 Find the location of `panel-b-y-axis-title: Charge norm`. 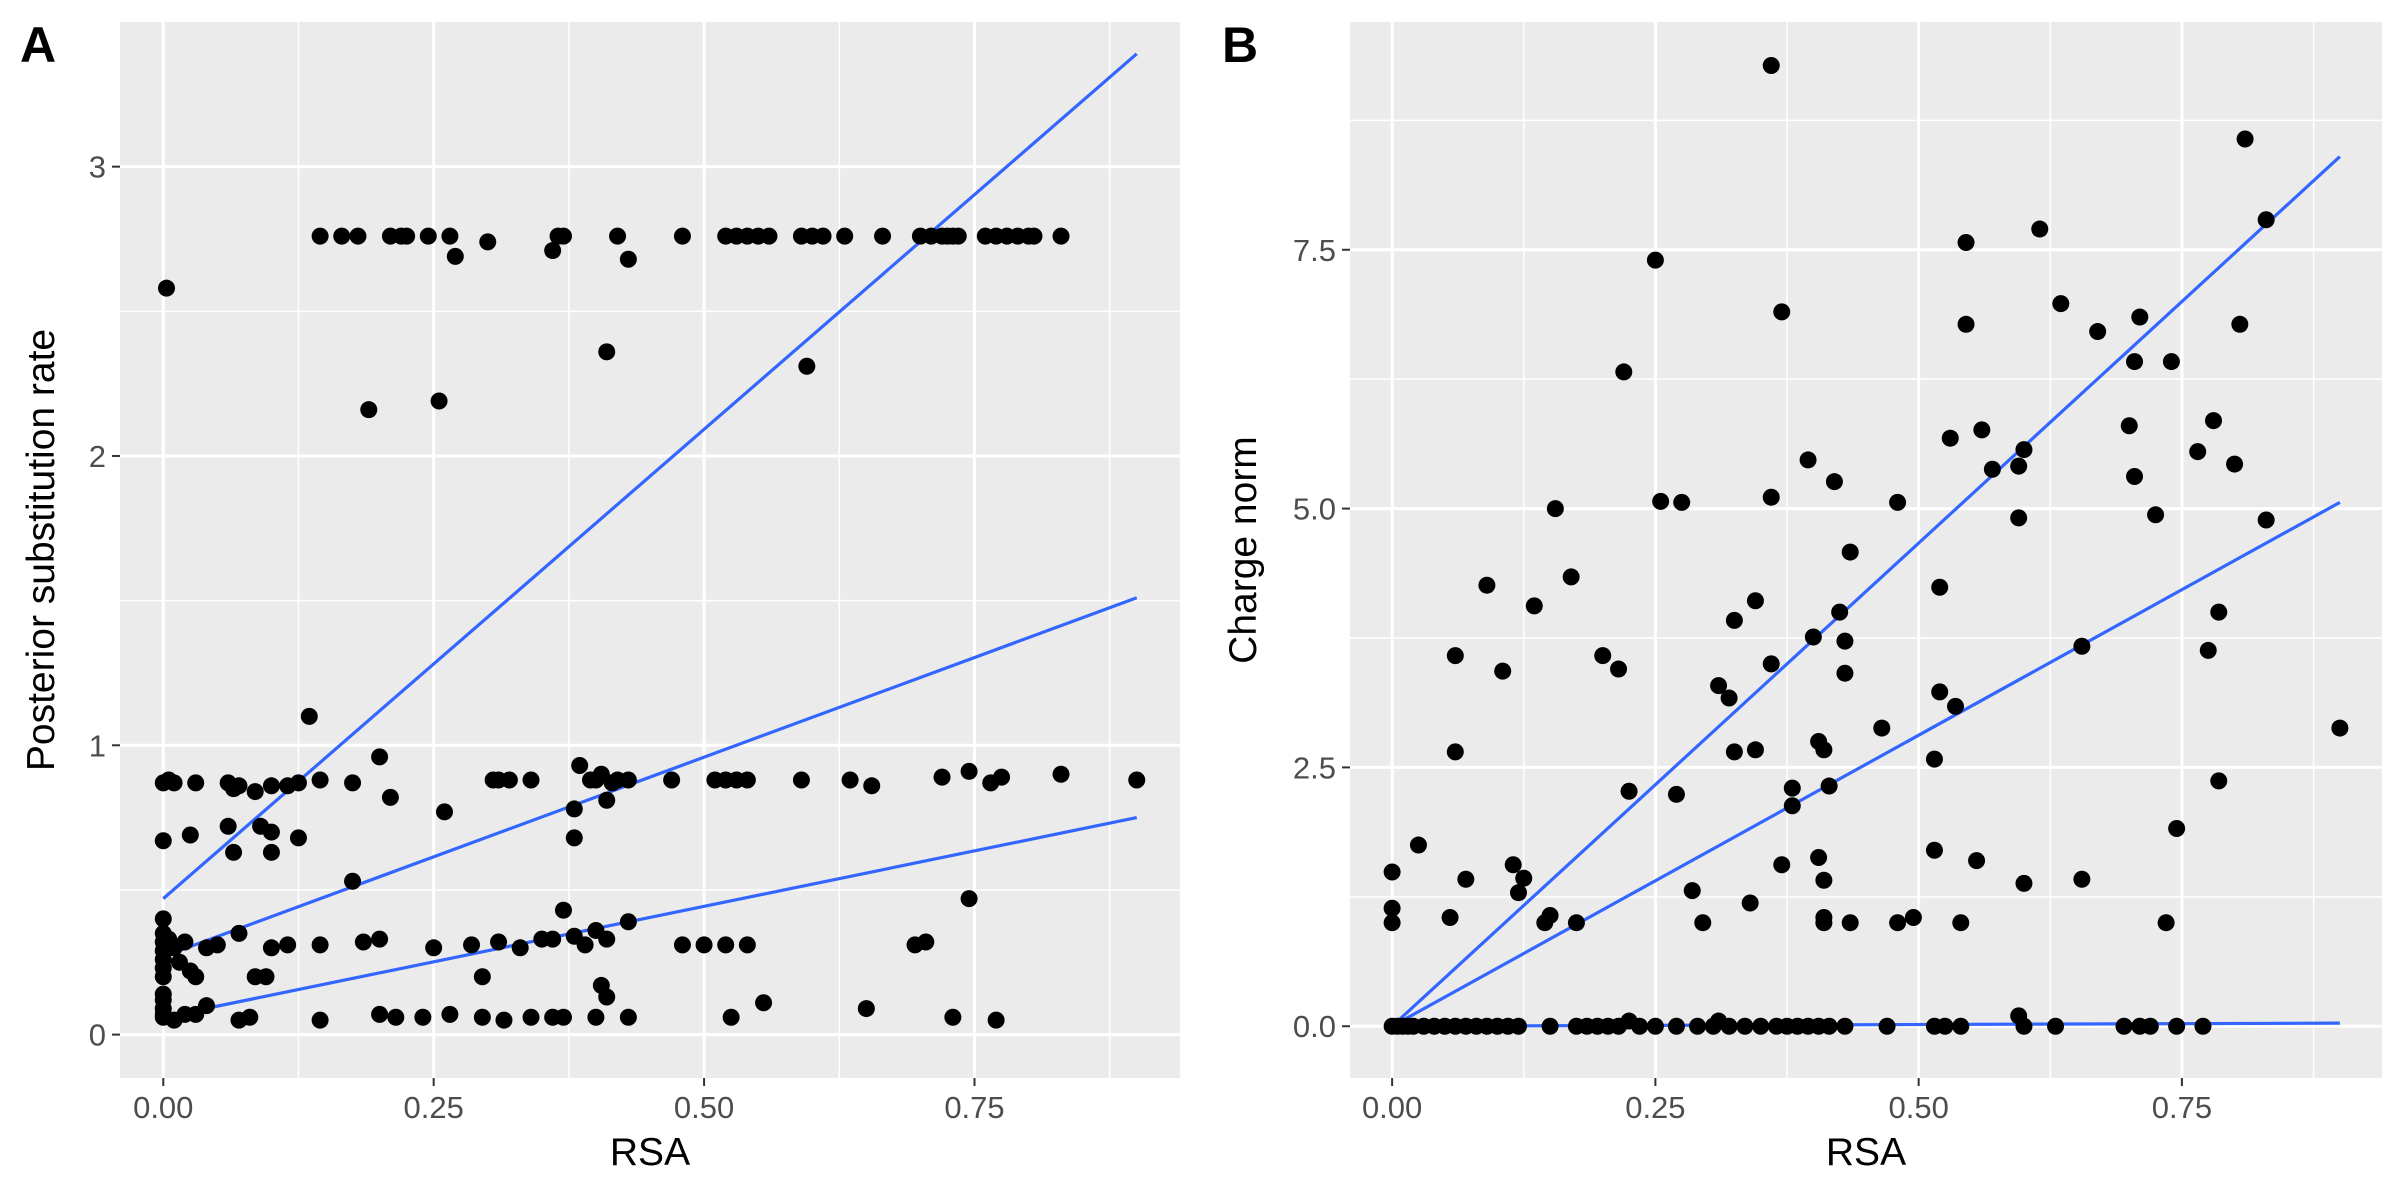

panel-b-y-axis-title: Charge norm is located at coordinates (1243, 550).